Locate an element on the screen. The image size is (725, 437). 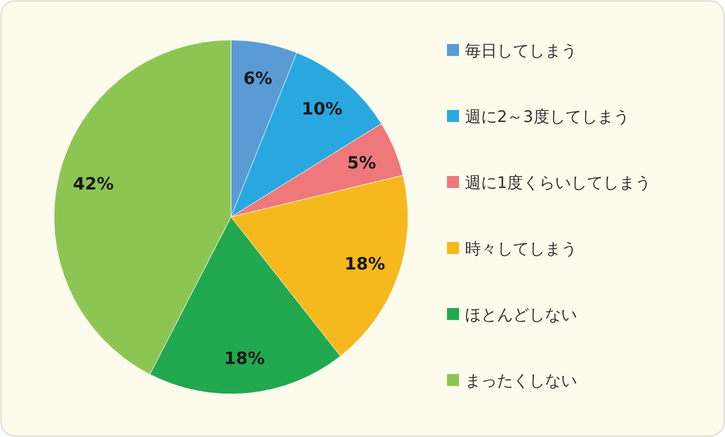
data-label: 6% is located at coordinates (257, 78).